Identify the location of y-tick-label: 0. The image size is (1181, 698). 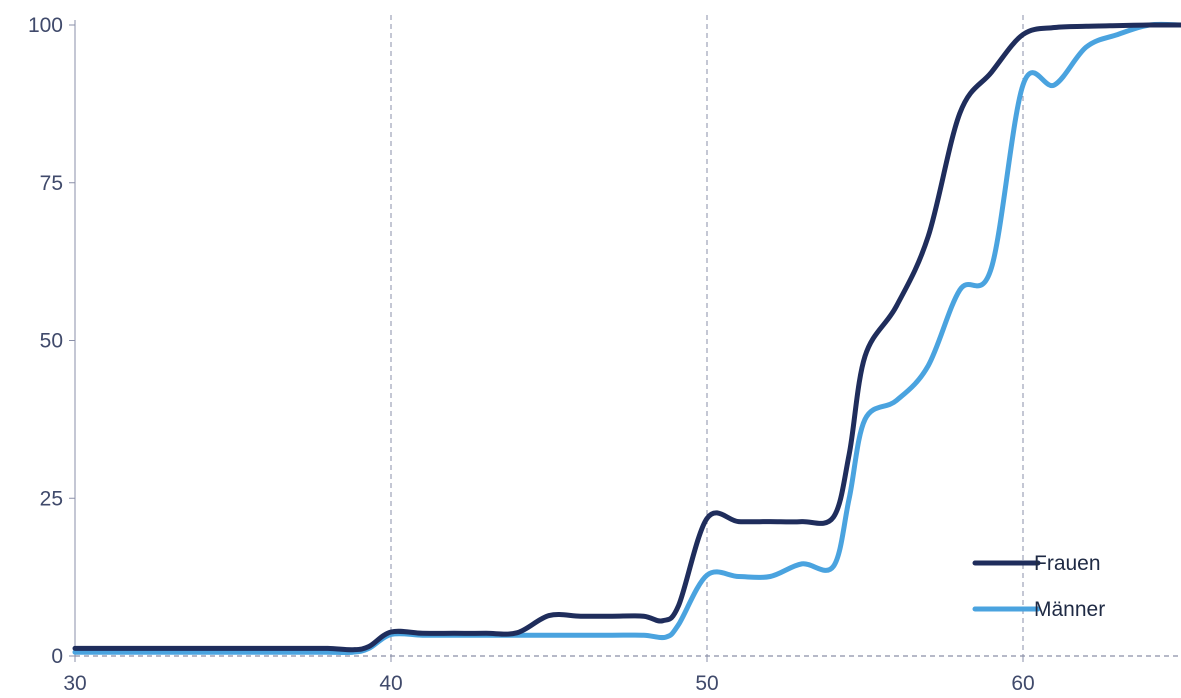
(57, 656).